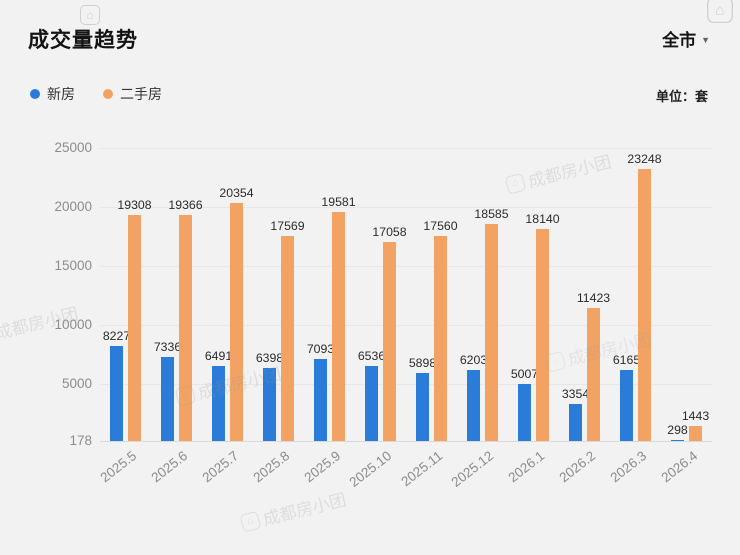 This screenshot has width=740, height=555. What do you see at coordinates (575, 422) in the screenshot?
I see `bar-新房-2026.2` at bounding box center [575, 422].